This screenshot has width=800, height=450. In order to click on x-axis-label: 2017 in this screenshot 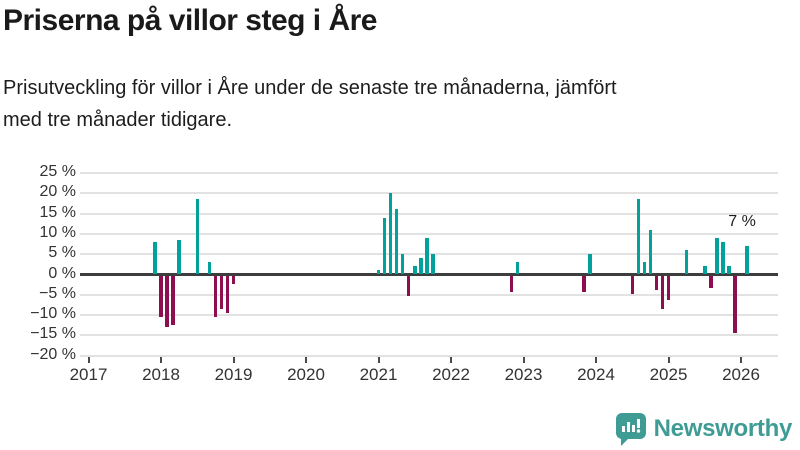, I will do `click(88, 374)`.